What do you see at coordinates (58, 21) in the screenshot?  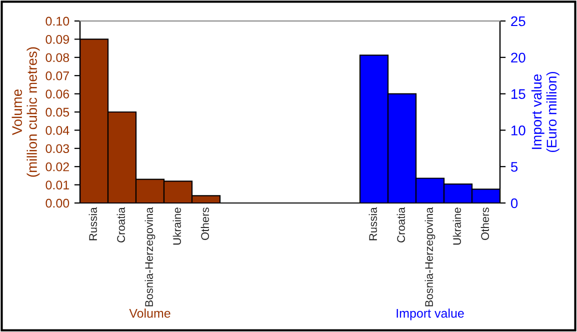 I see `y-tick-label: 0.10` at bounding box center [58, 21].